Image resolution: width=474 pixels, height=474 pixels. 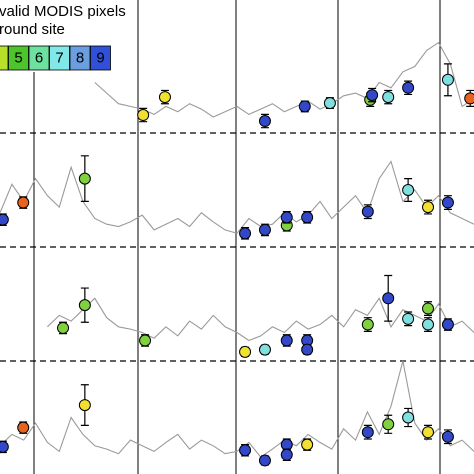 What do you see at coordinates (63, 11) in the screenshot?
I see `legend-text: valid MODIS pixels` at bounding box center [63, 11].